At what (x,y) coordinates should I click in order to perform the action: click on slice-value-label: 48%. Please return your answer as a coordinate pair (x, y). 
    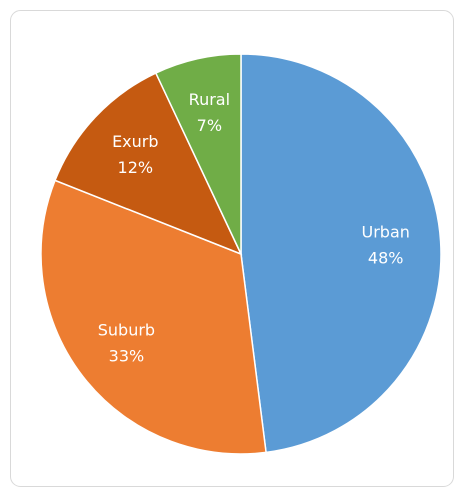
    Looking at the image, I should click on (386, 257).